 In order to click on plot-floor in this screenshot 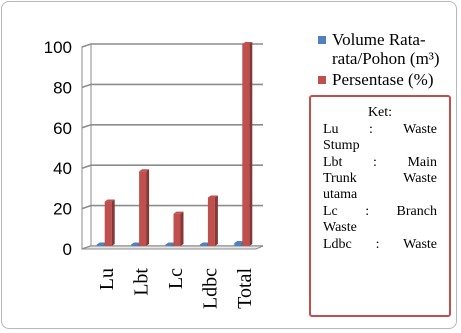, I will do `click(172, 247)`.